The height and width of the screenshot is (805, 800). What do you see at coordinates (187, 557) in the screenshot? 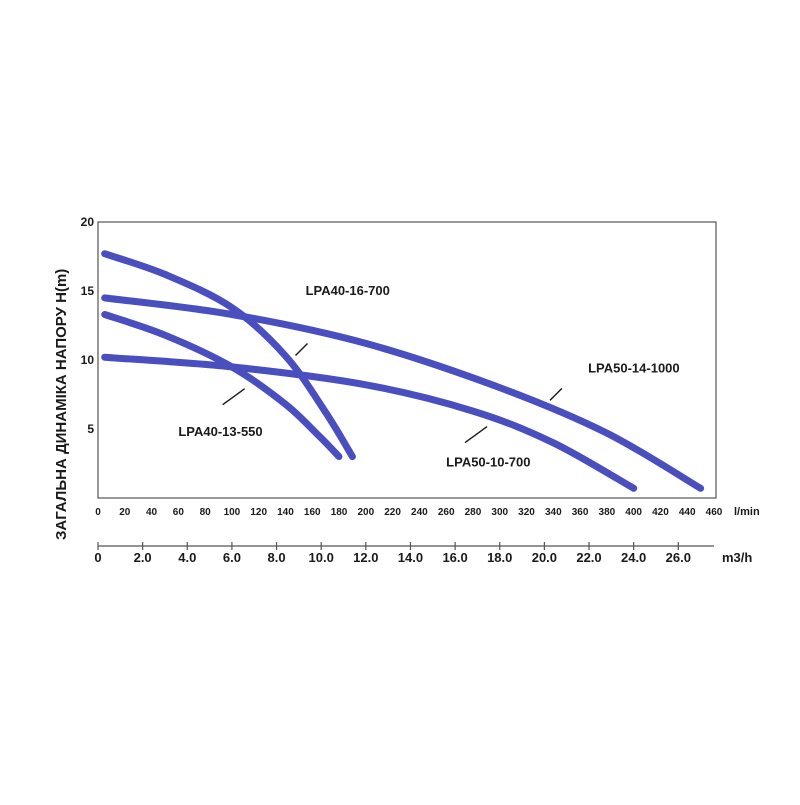
I see `x-tick-m3h: 4.0` at bounding box center [187, 557].